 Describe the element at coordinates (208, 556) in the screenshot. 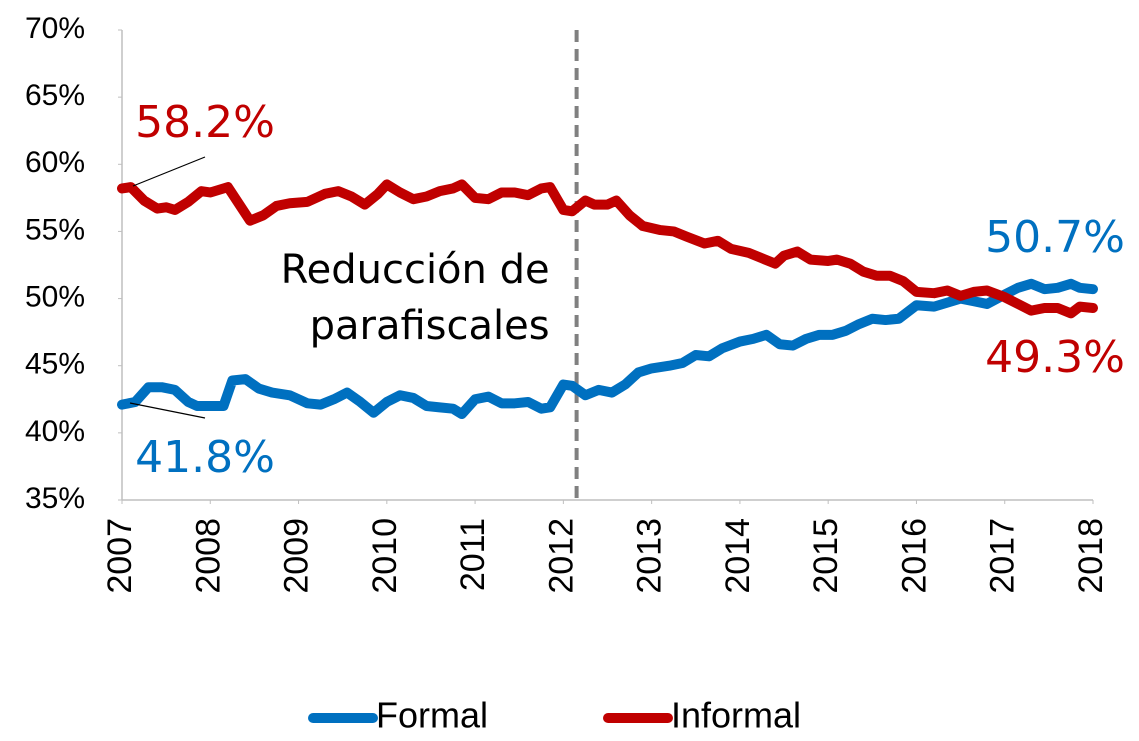

I see `x-tick-label: 2008` at that location.